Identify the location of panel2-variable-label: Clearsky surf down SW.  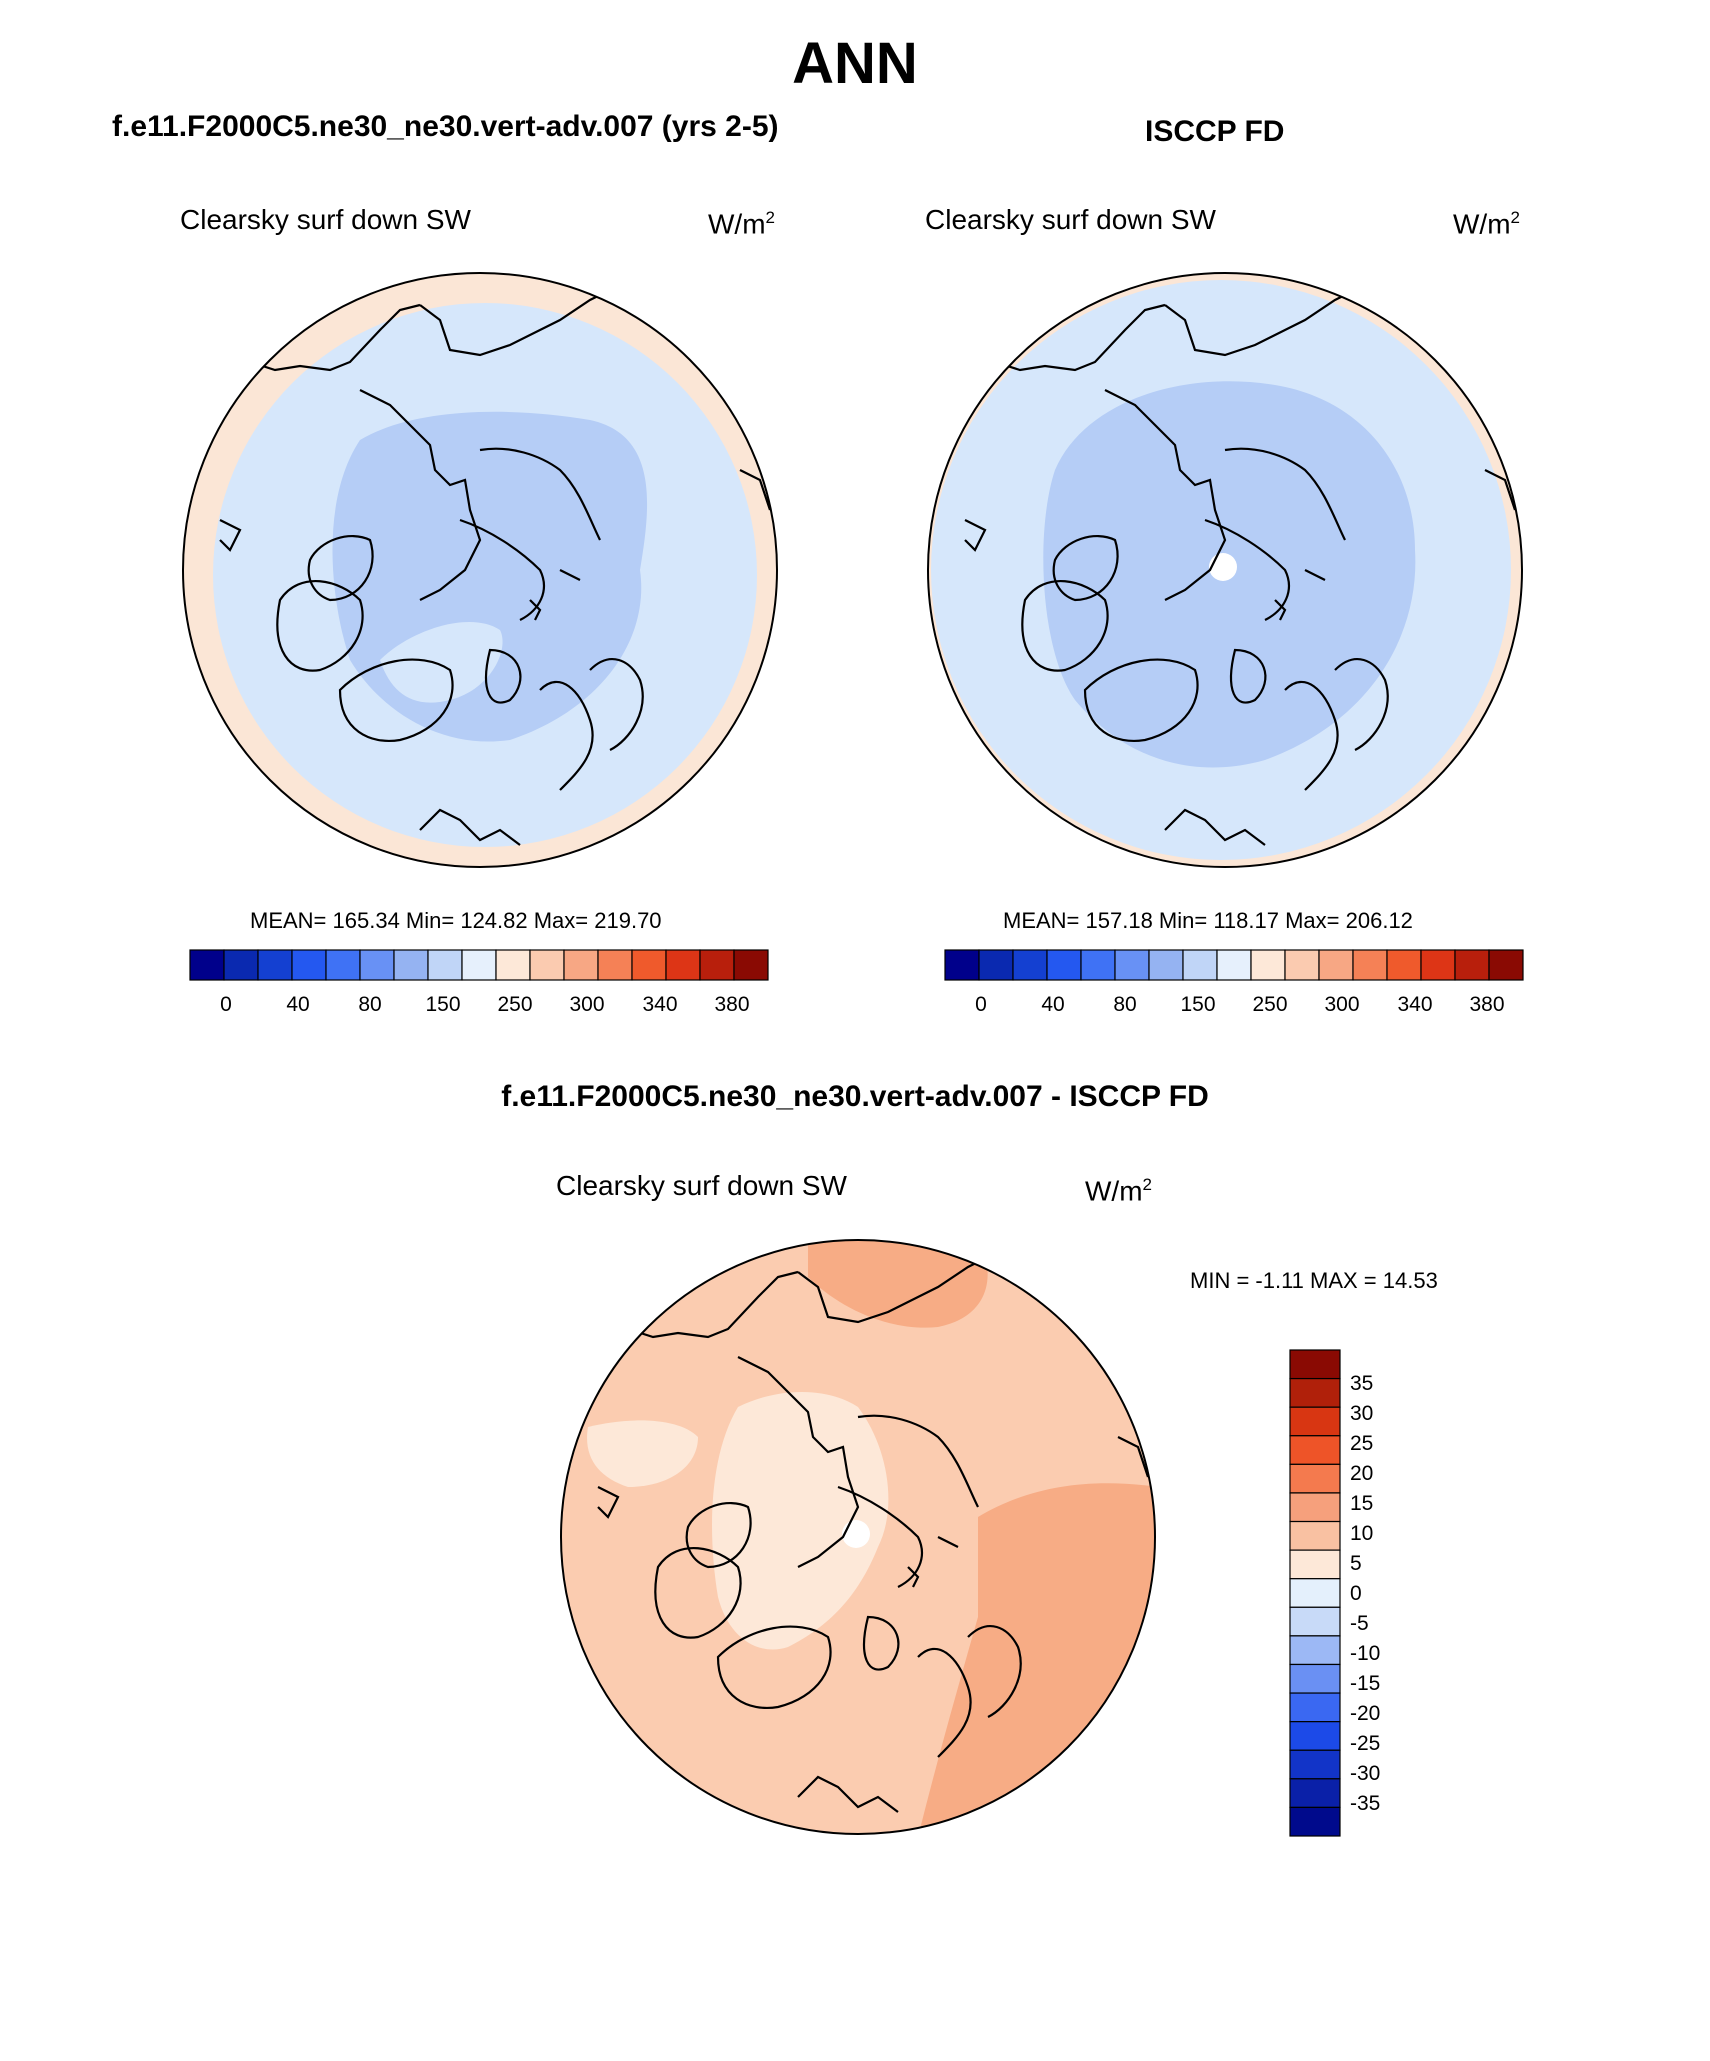
(1070, 219).